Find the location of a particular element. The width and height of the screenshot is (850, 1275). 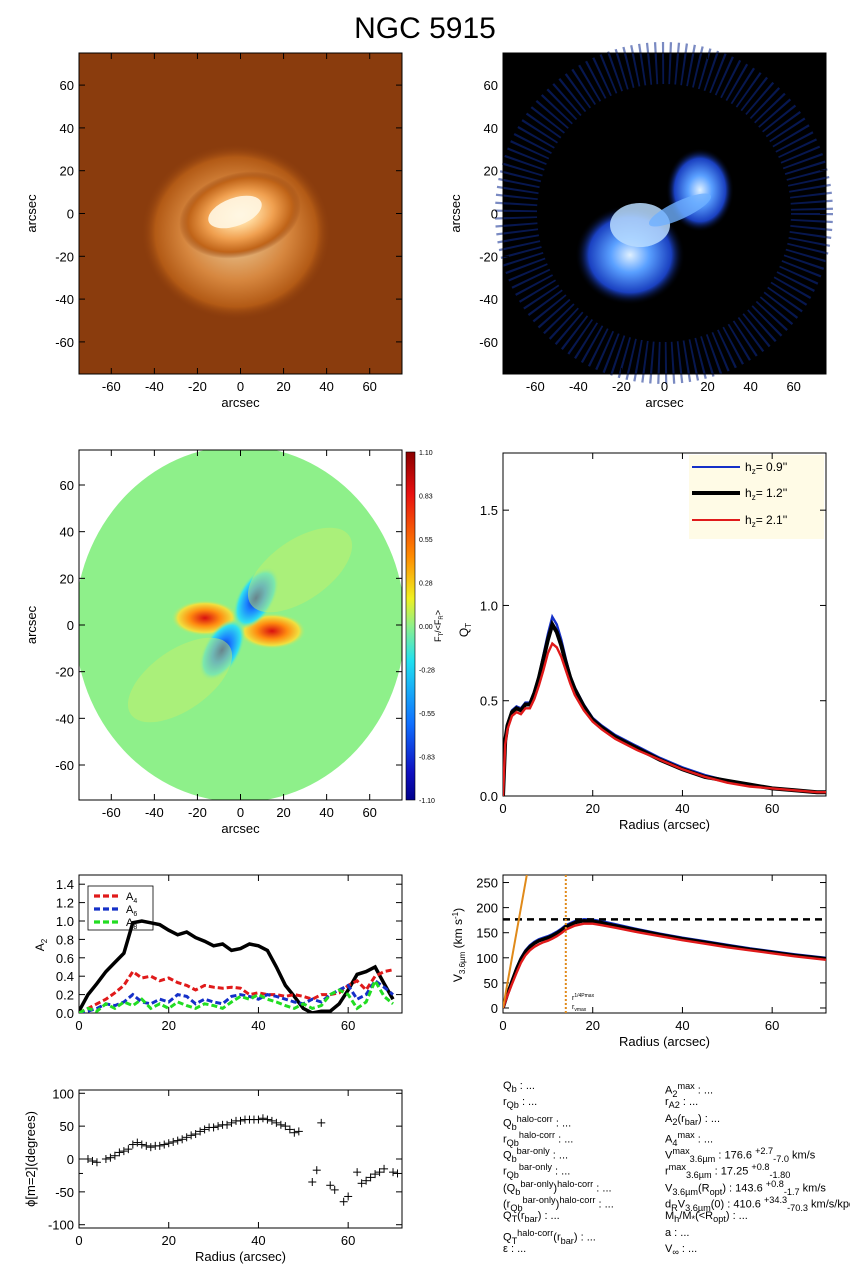

phase-ylabel: ϕ[m=2](degrees) is located at coordinates (30, 1159).